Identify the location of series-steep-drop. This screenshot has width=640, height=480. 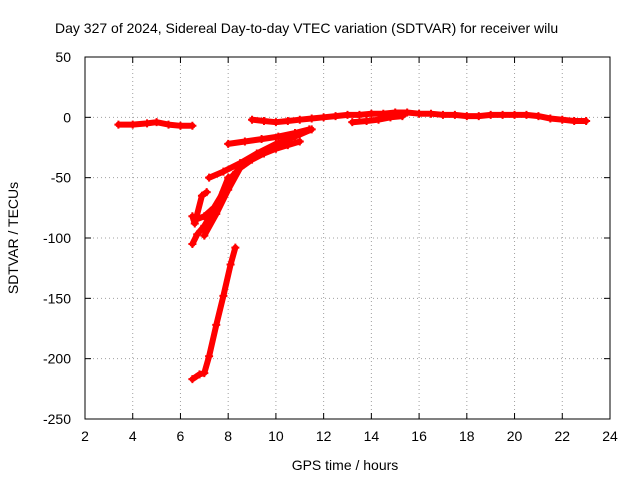
(214, 313).